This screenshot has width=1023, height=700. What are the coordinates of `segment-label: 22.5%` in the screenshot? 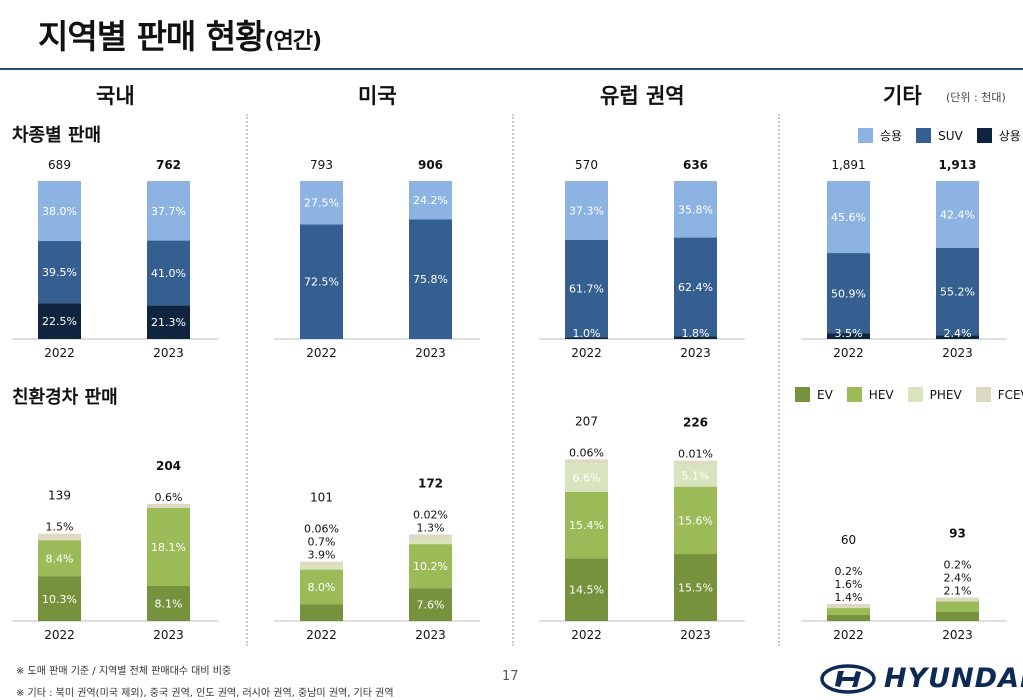 It's located at (59, 321).